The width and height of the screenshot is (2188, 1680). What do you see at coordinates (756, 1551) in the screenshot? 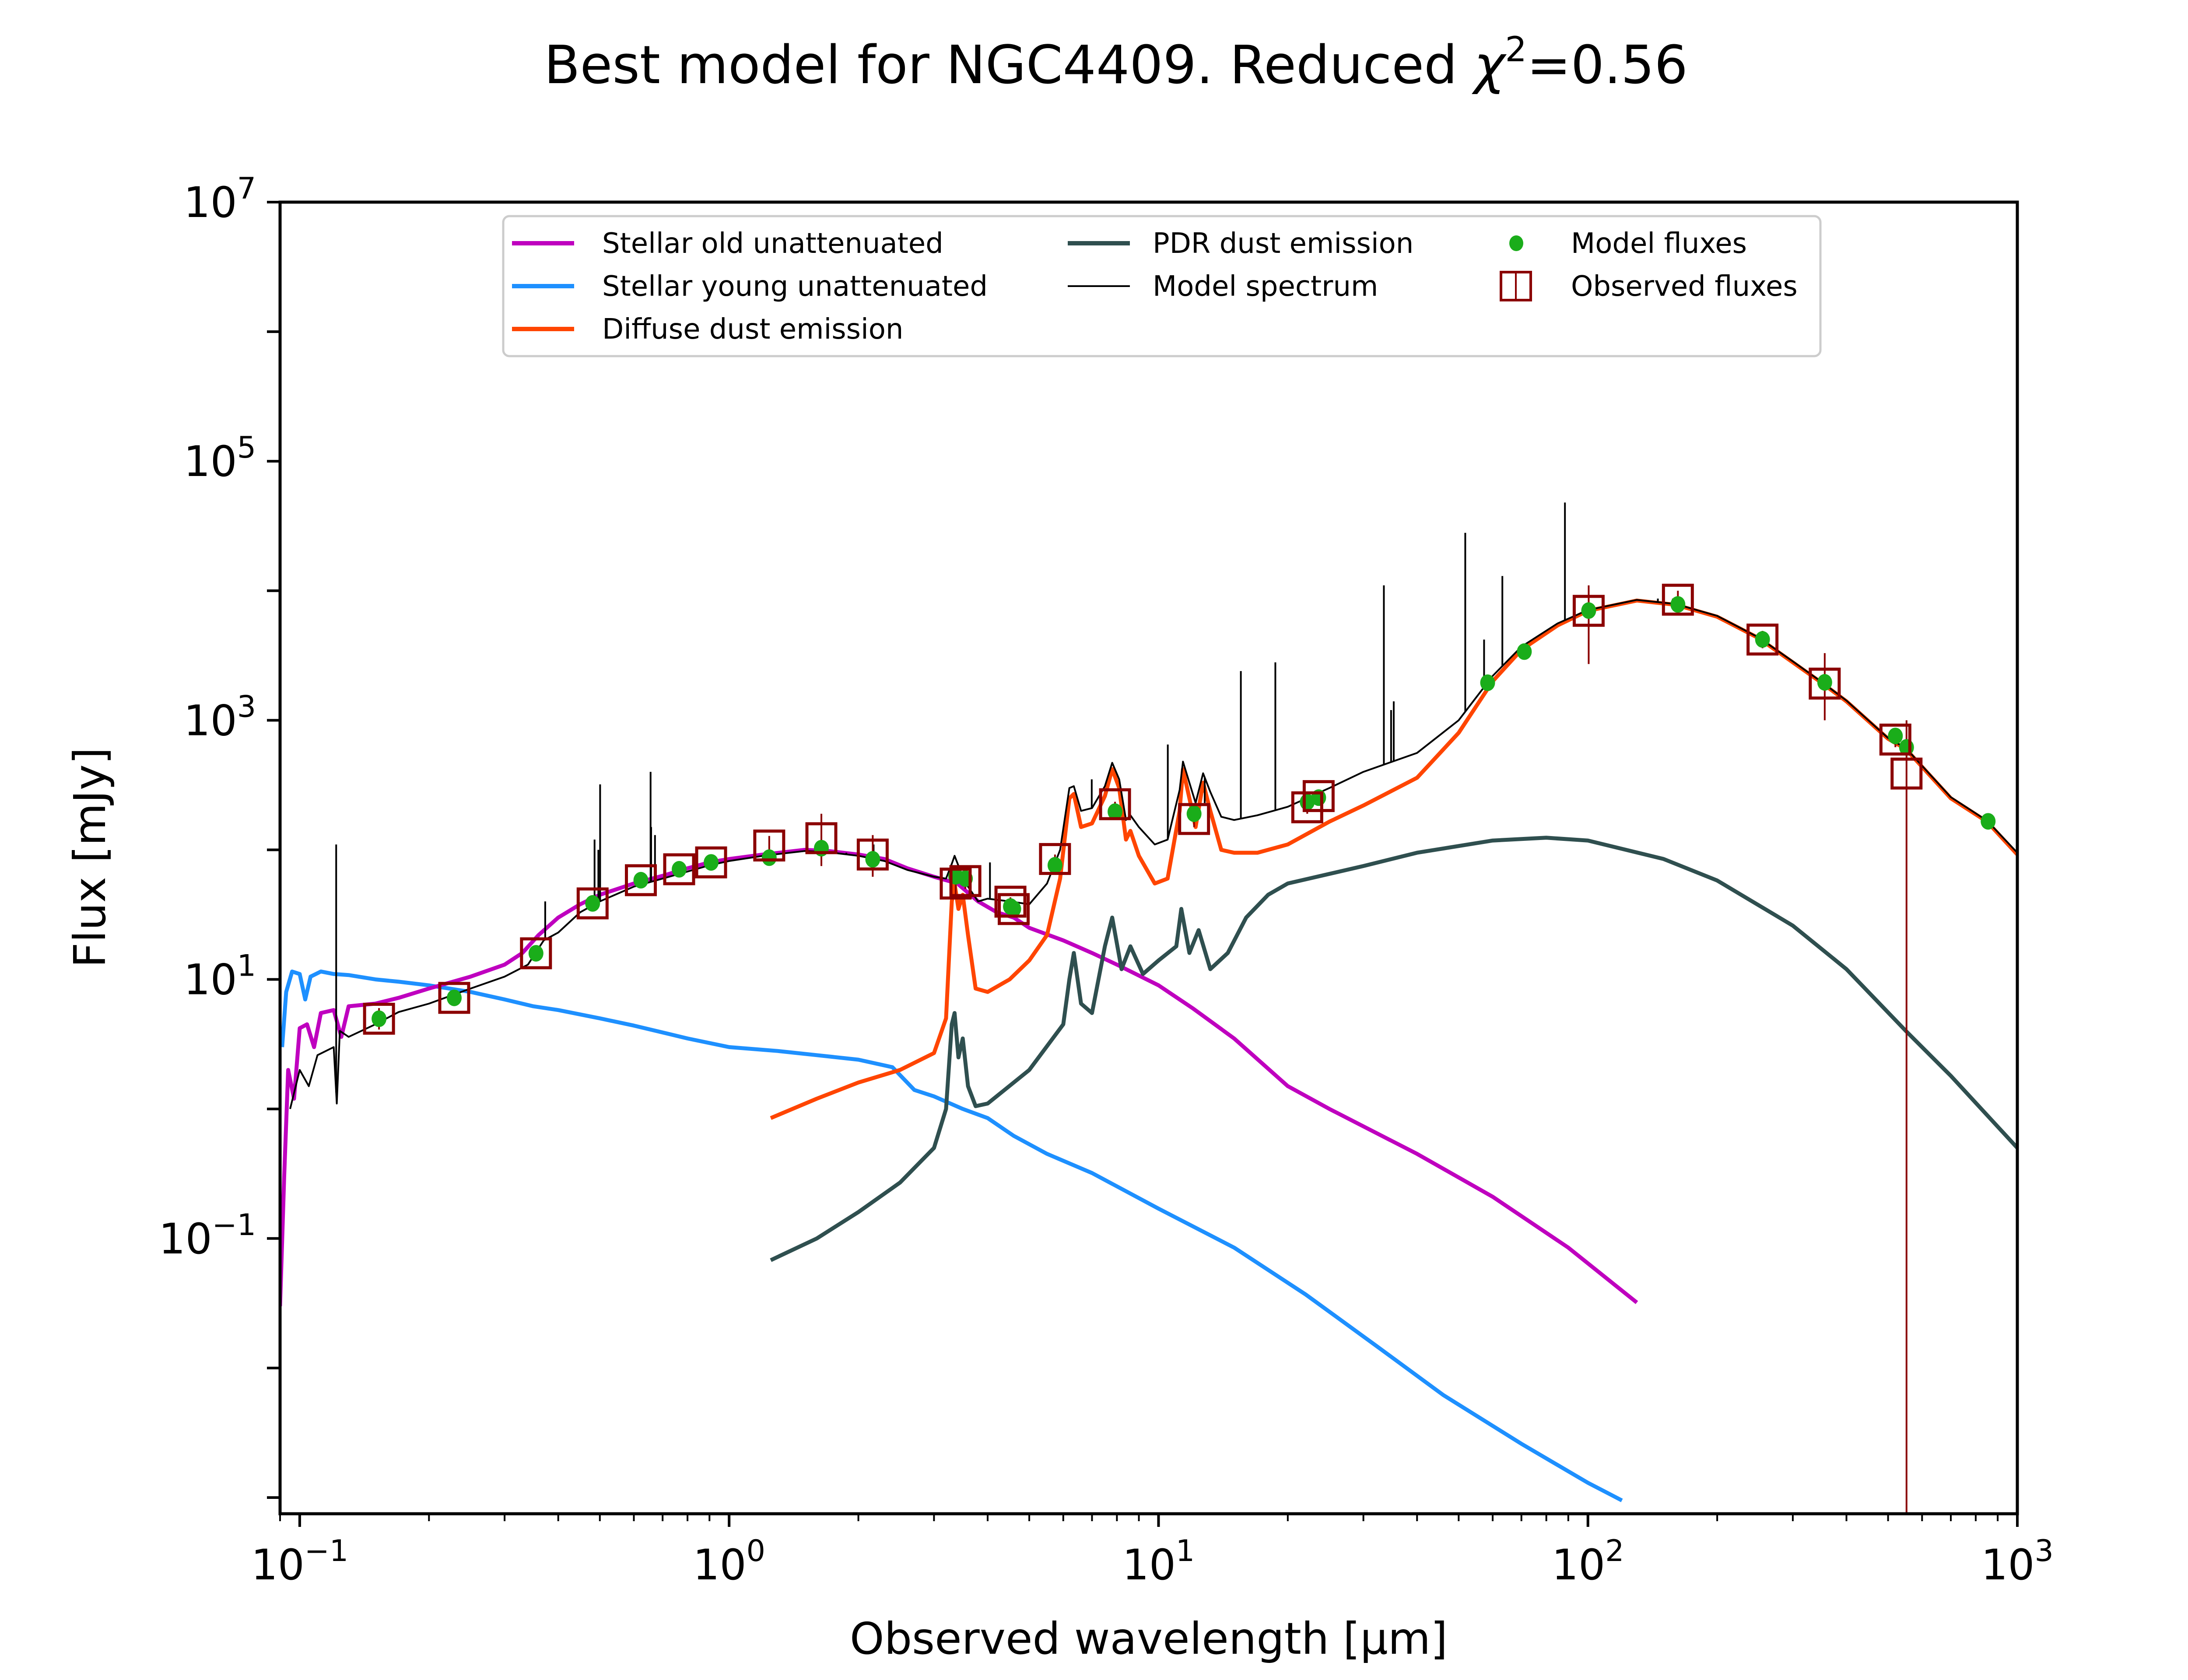
I see `x-tick-exponent: 0` at bounding box center [756, 1551].